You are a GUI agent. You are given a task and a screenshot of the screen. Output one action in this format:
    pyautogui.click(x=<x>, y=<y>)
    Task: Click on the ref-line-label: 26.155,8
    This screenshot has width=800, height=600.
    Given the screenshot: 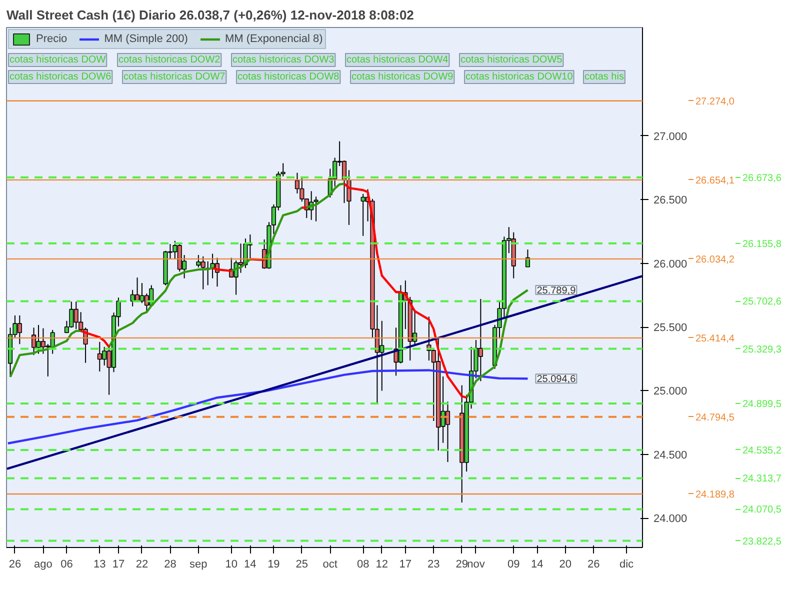 What is the action you would take?
    pyautogui.click(x=762, y=244)
    